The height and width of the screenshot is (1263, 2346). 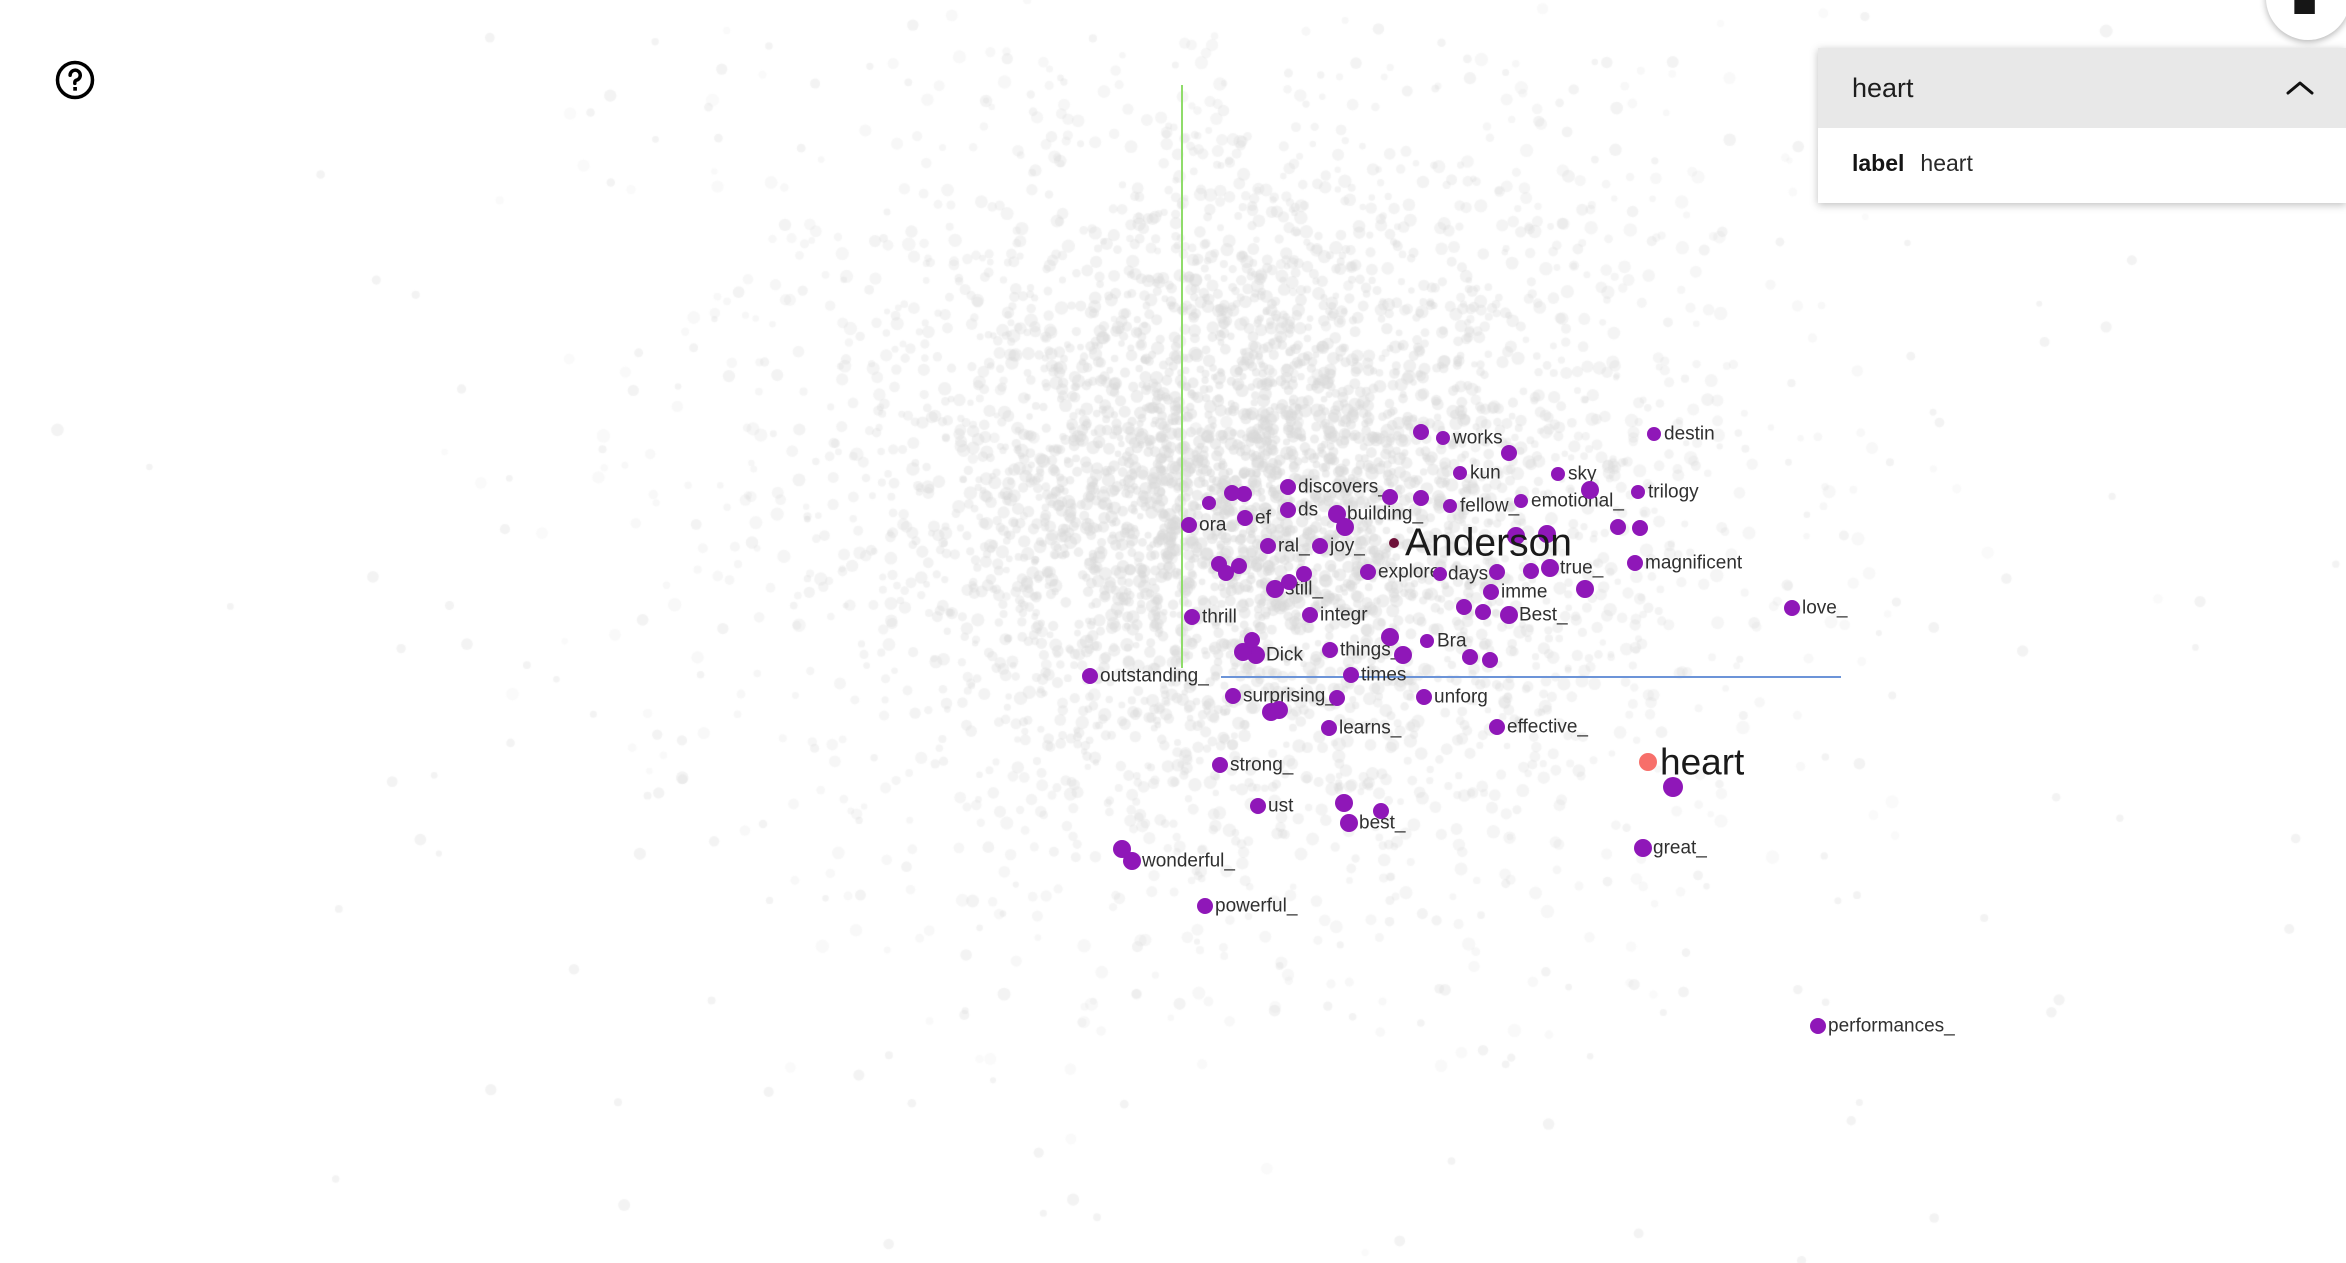 What do you see at coordinates (2300, 88) in the screenshot?
I see `chevron-up-icon` at bounding box center [2300, 88].